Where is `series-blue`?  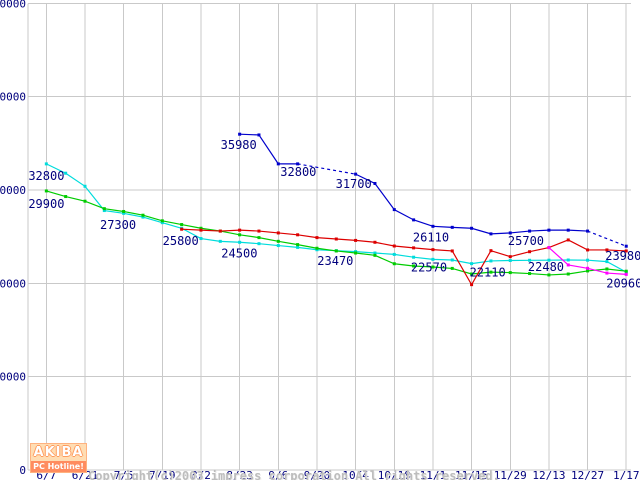 series-blue is located at coordinates (433, 190).